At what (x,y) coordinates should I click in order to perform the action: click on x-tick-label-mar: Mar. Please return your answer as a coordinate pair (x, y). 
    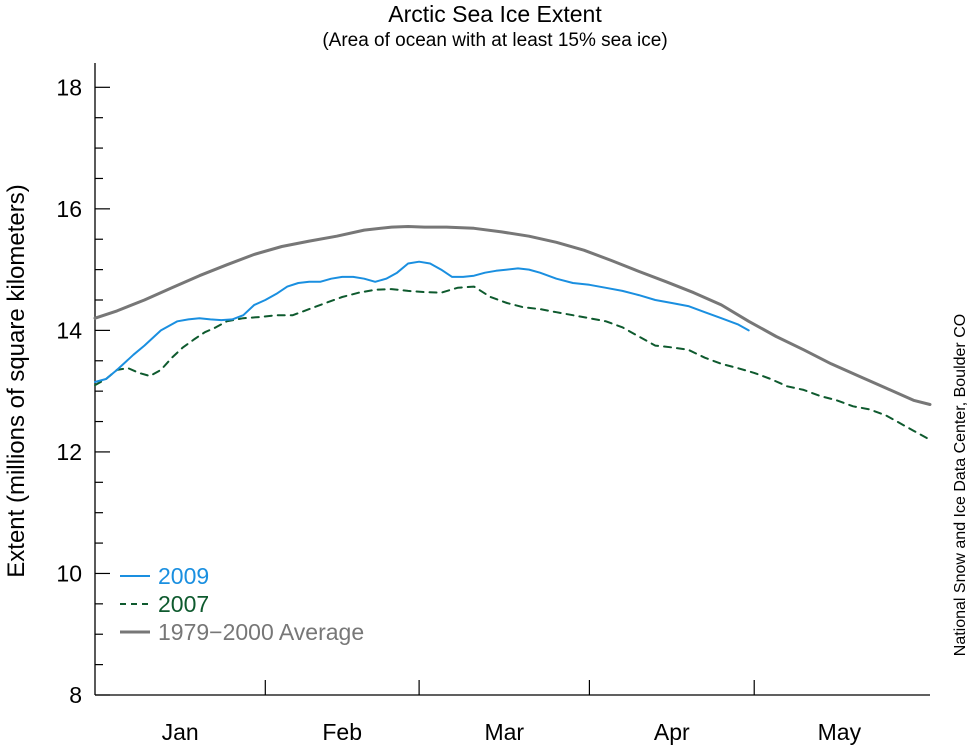
    Looking at the image, I should click on (504, 732).